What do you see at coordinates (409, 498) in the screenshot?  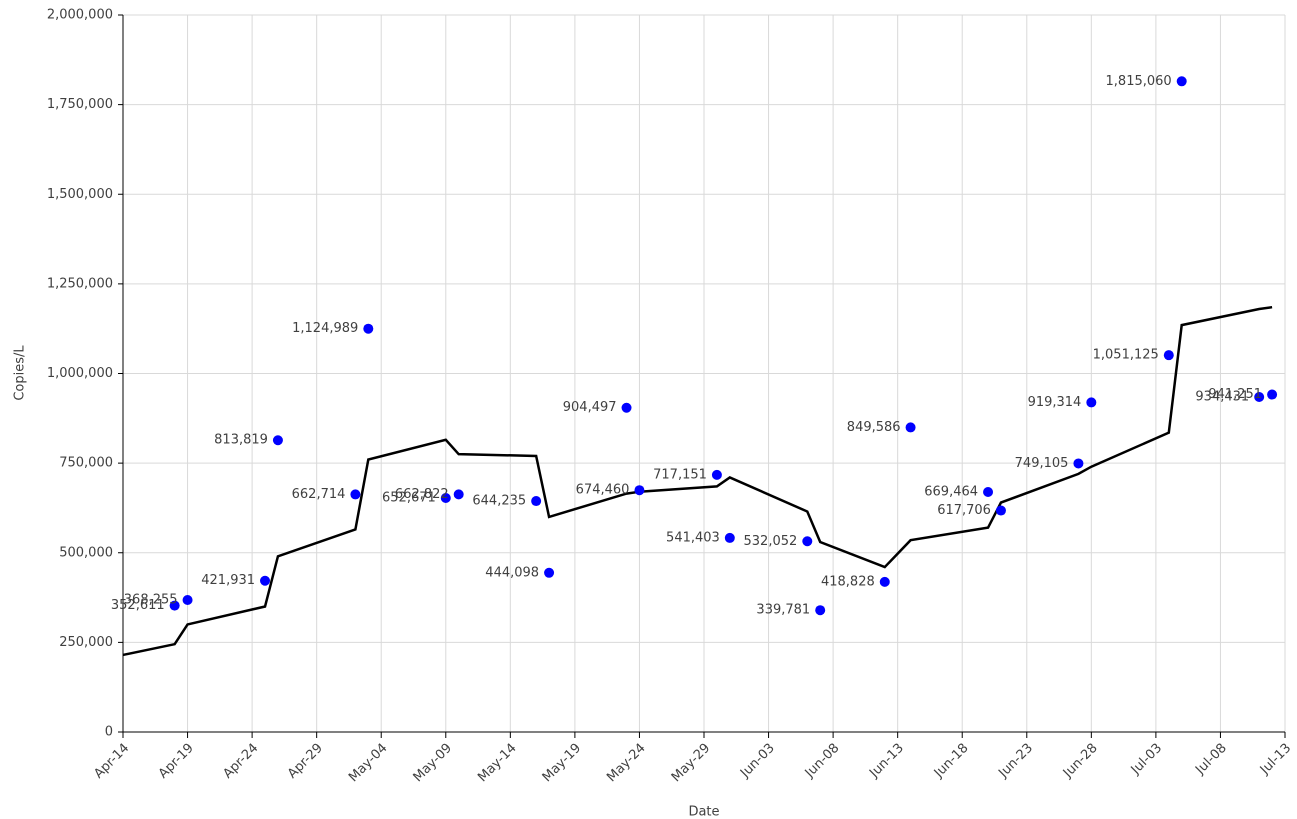 I see `data-label: 652,671` at bounding box center [409, 498].